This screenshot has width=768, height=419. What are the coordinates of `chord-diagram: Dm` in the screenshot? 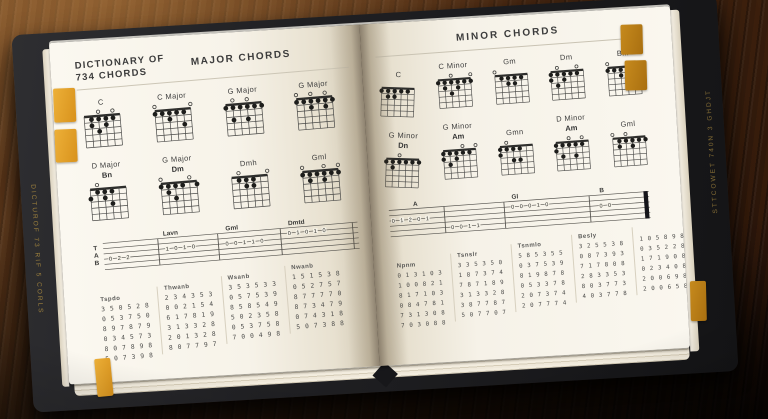 It's located at (568, 78).